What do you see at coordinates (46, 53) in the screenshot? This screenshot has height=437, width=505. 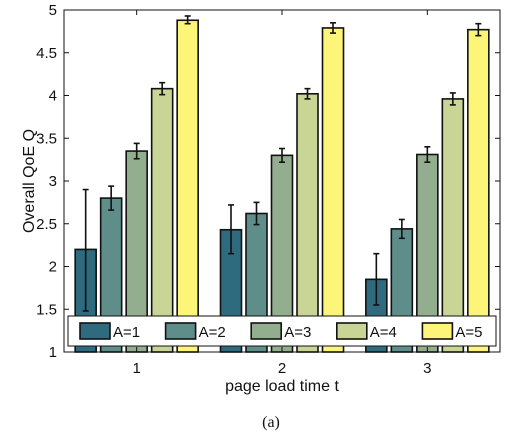 I see `y-tick-label: 4.5` at bounding box center [46, 53].